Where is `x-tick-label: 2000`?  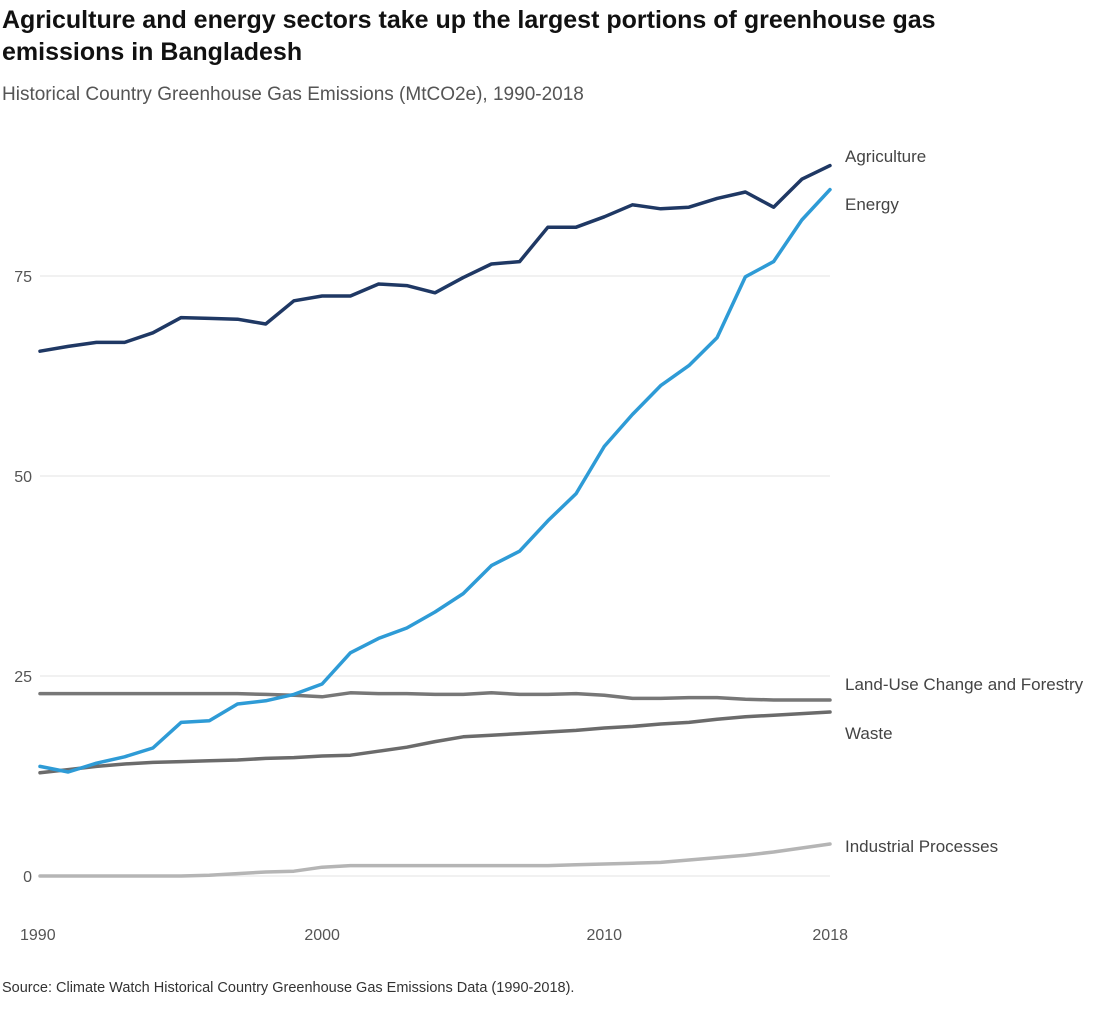 x-tick-label: 2000 is located at coordinates (322, 935).